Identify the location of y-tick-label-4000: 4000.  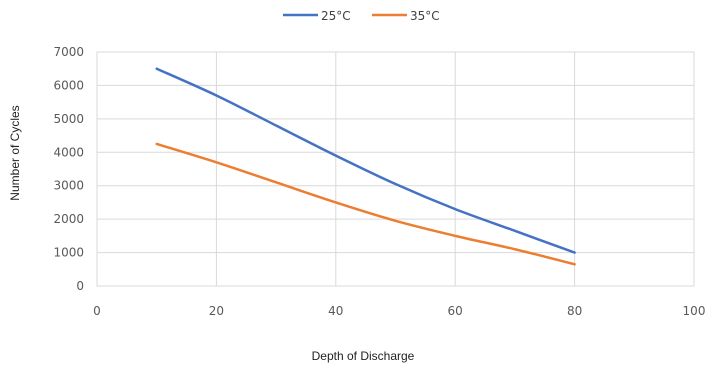
(68, 152).